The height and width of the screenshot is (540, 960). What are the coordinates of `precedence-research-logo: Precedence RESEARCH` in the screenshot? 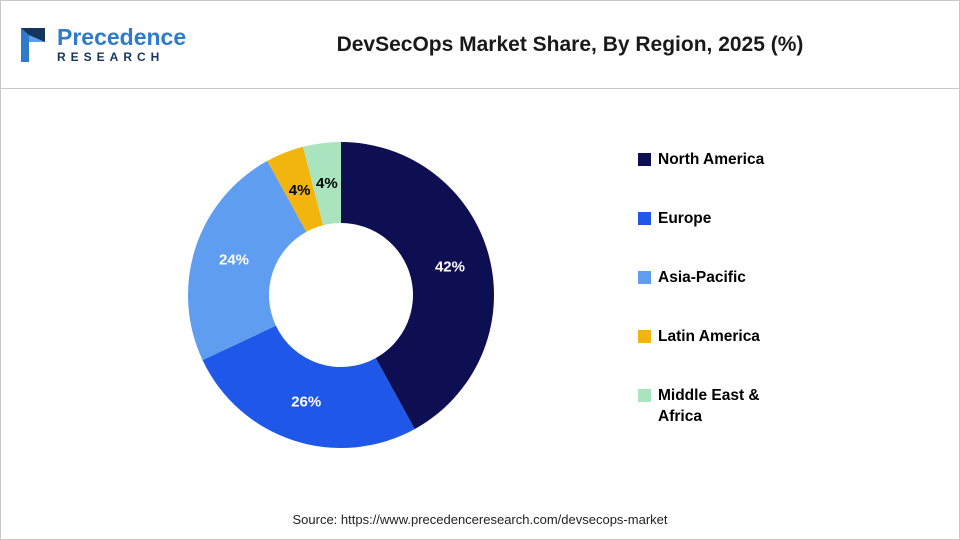 It's located at (109, 45).